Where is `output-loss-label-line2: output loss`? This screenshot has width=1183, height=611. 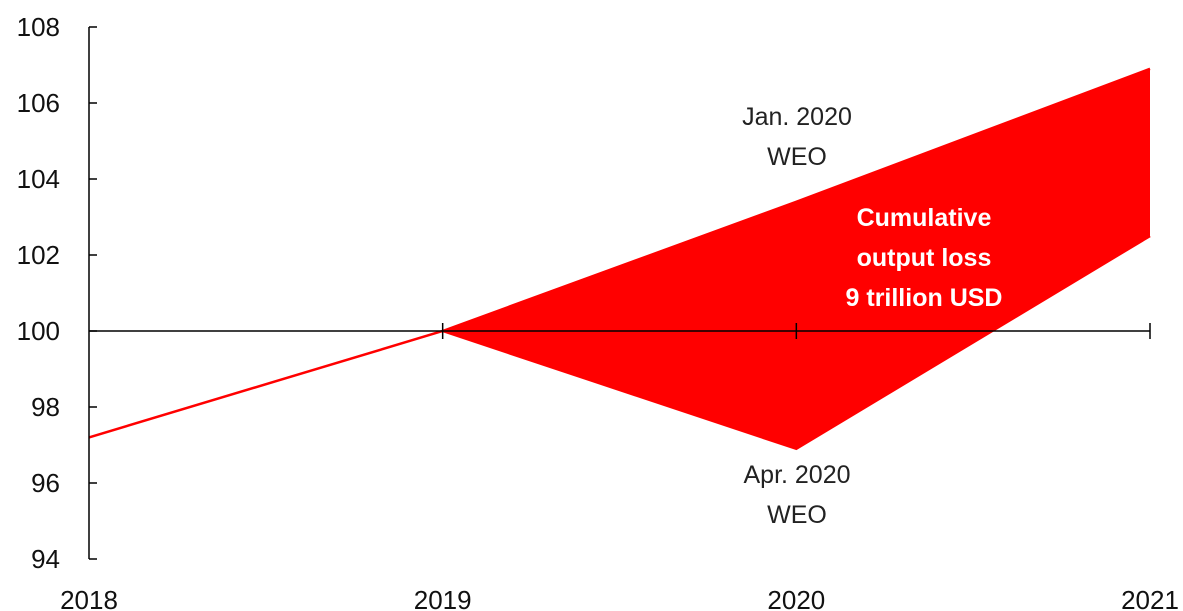 output-loss-label-line2: output loss is located at coordinates (924, 258).